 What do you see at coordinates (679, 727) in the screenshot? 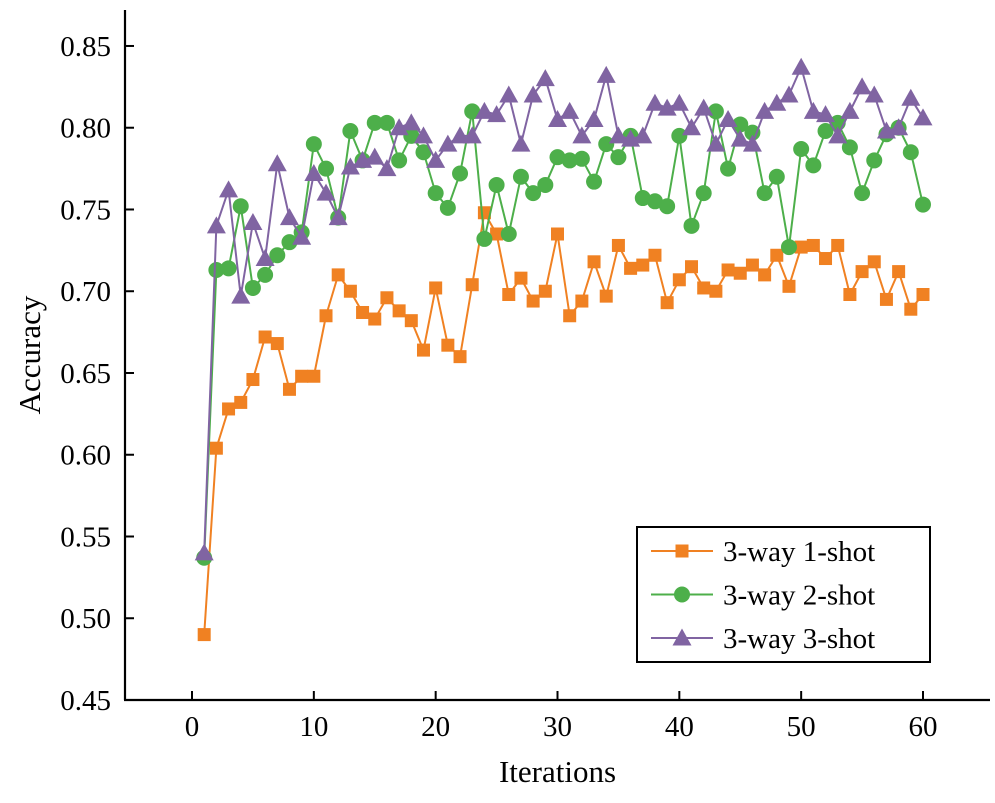
I see `x-tick-label: 40` at bounding box center [679, 727].